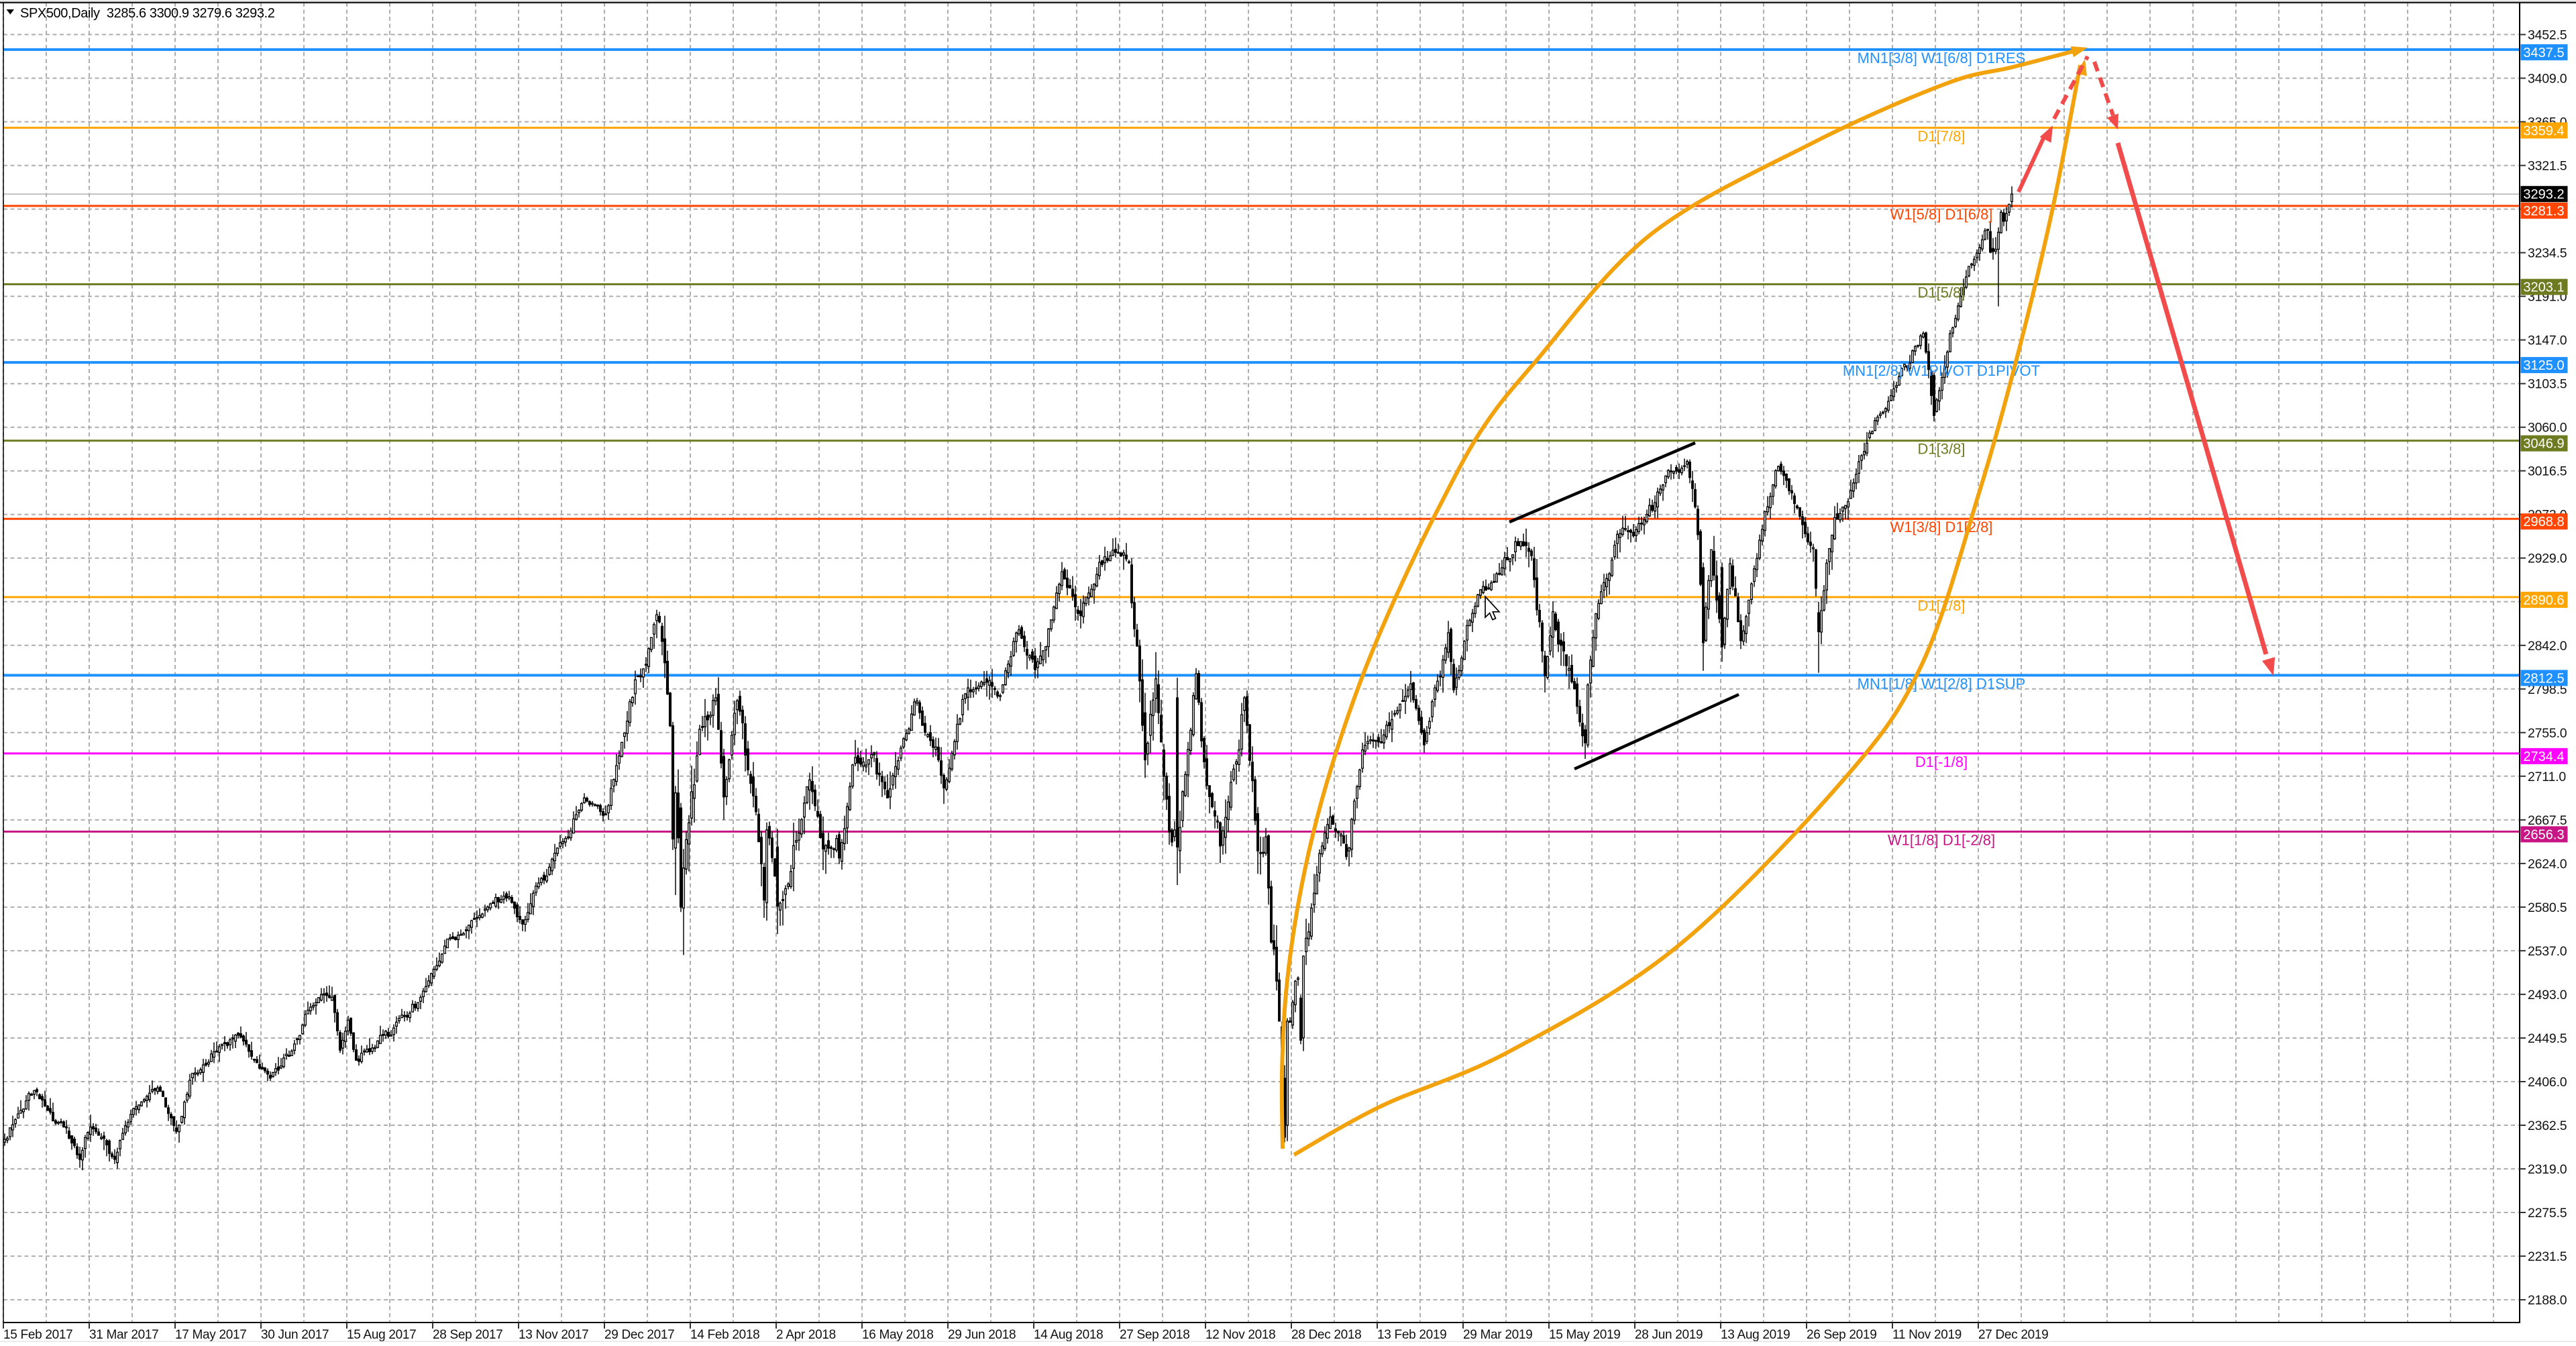  What do you see at coordinates (1669, 1335) in the screenshot?
I see `svg-text: 28 Jun 2019` at bounding box center [1669, 1335].